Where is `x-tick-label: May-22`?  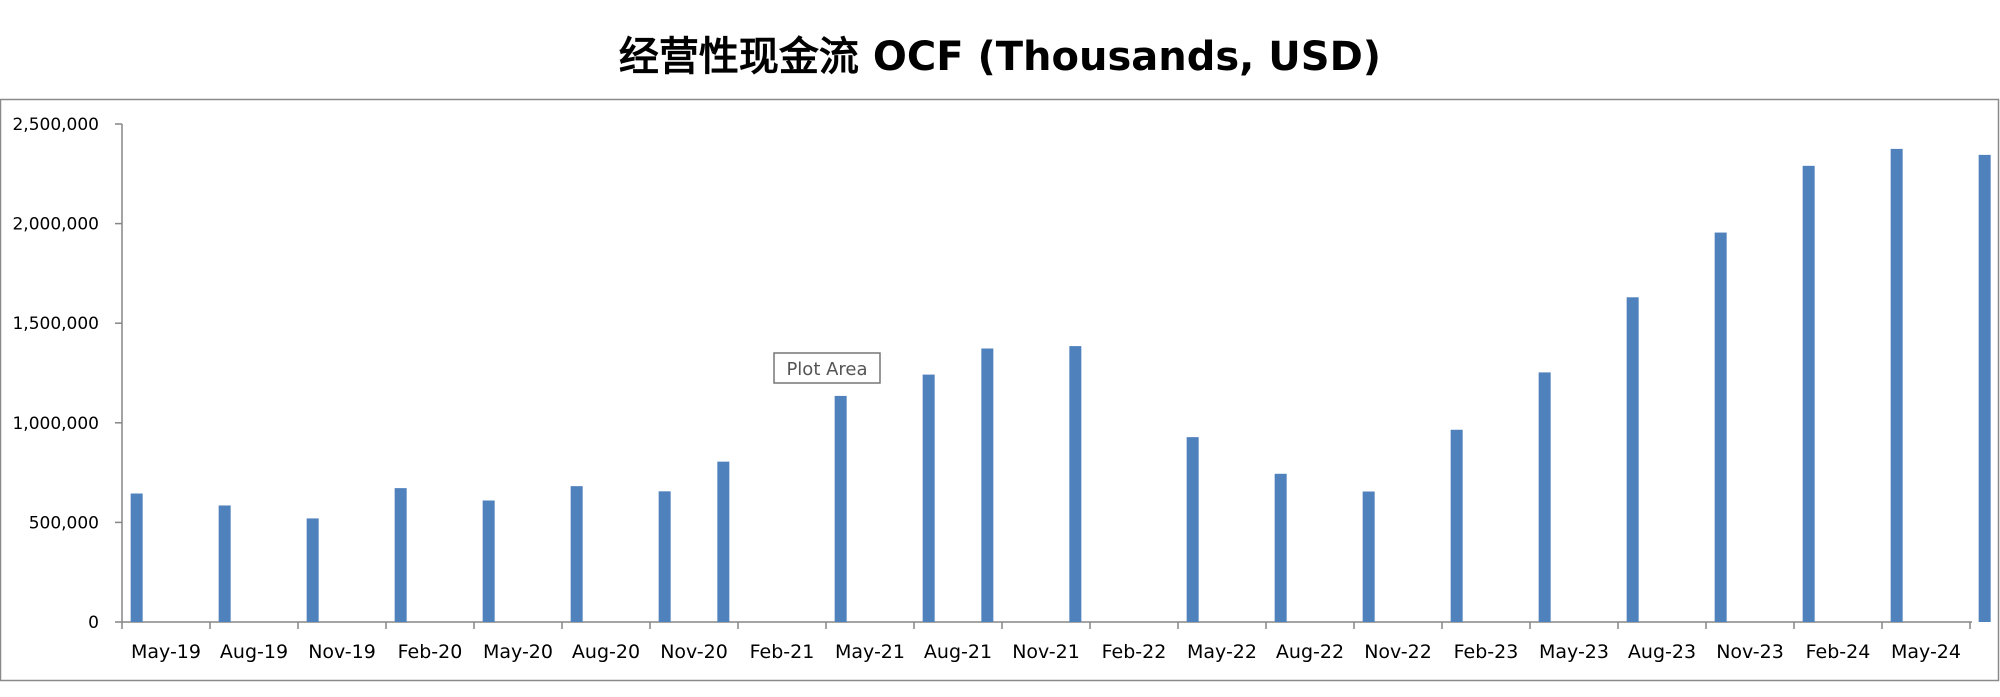
x-tick-label: May-22 is located at coordinates (1222, 652).